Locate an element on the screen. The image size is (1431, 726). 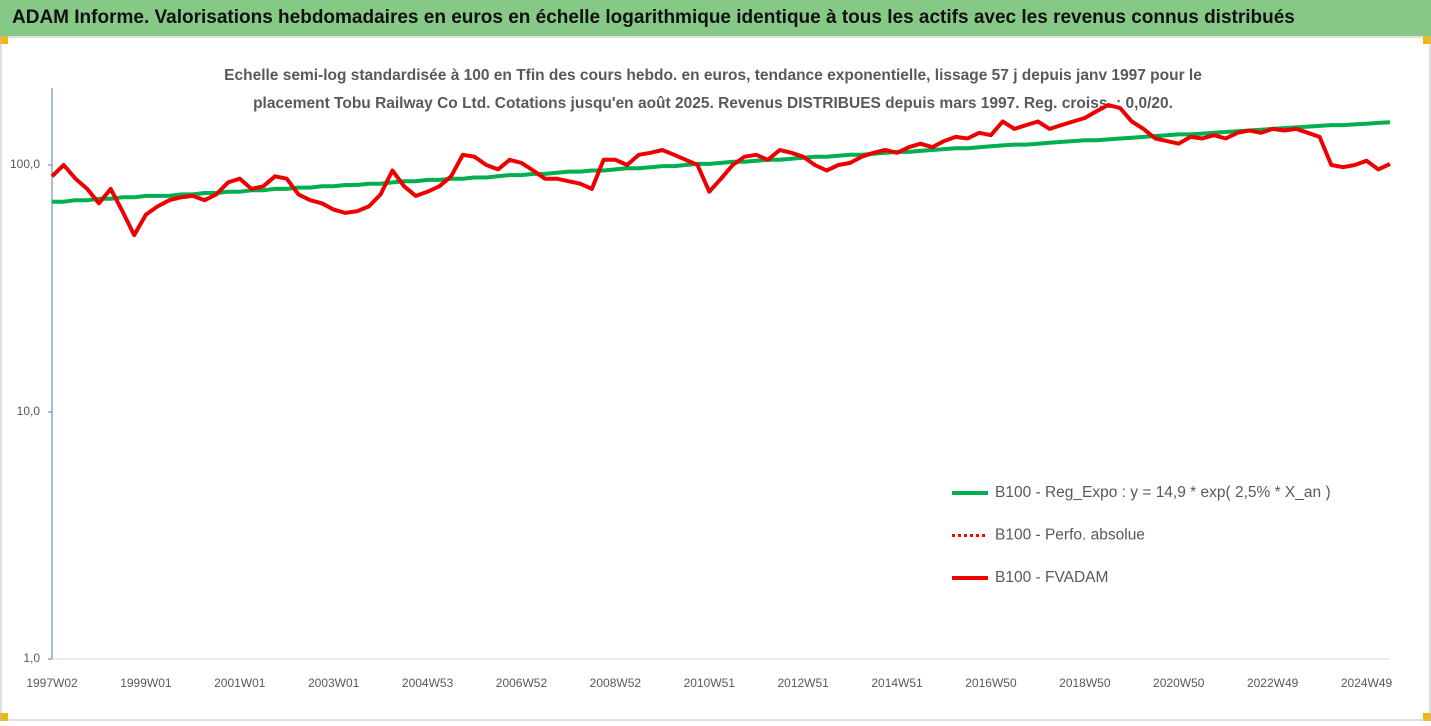
x-tick-label: 2024W49 is located at coordinates (1367, 683).